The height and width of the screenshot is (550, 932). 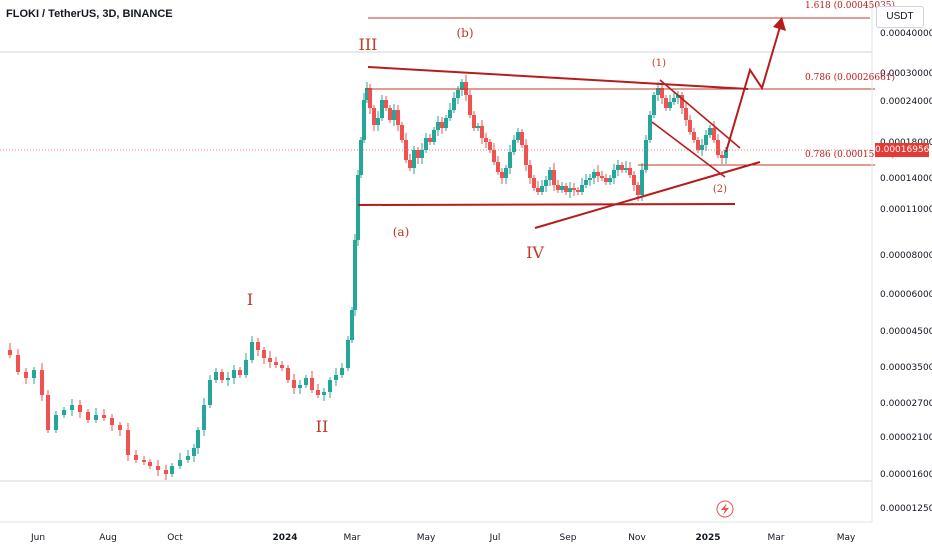 I want to click on lightning-icon, so click(x=725, y=509).